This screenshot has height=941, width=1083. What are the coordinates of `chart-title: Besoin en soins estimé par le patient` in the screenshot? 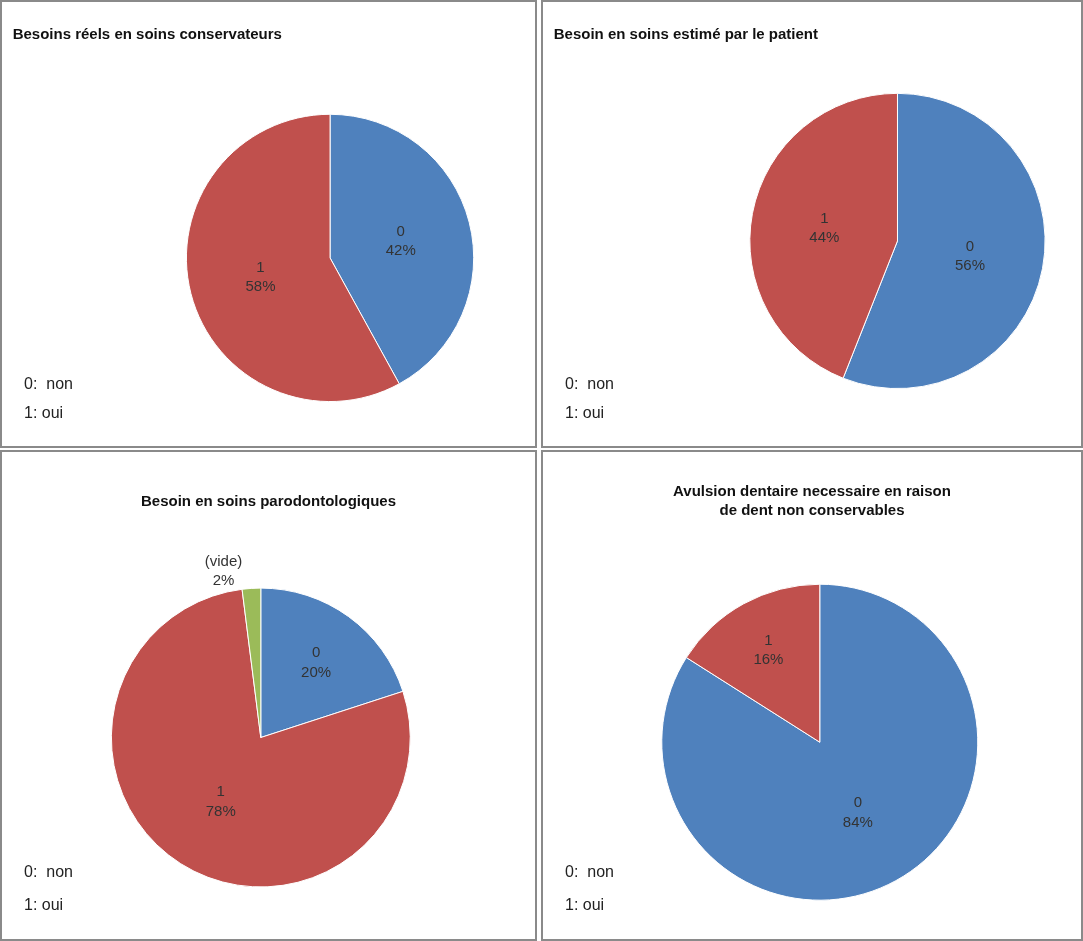 It's located at (686, 34).